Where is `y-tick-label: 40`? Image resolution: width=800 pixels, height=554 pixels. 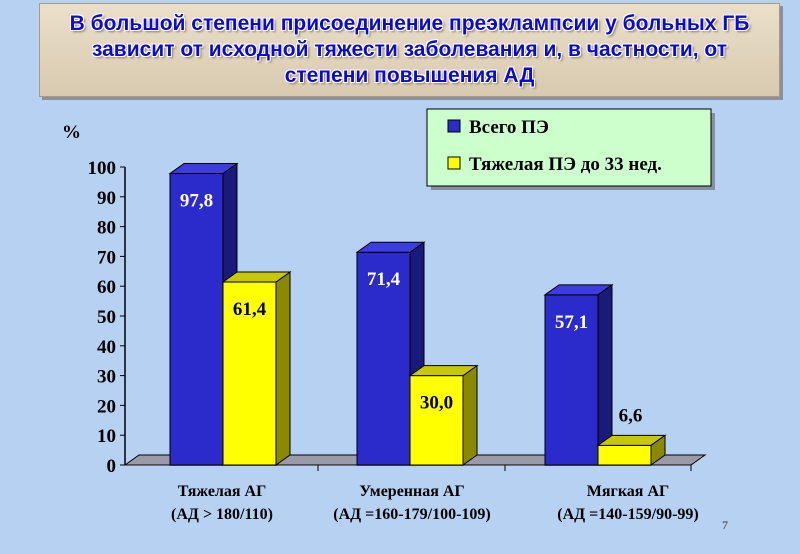
y-tick-label: 40 is located at coordinates (106, 347).